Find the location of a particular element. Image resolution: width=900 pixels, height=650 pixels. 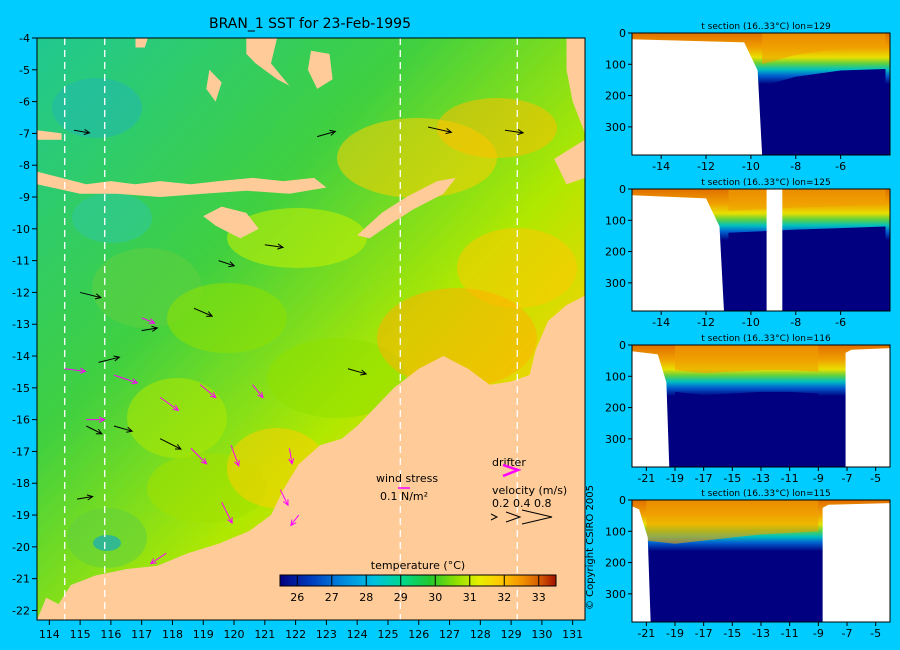

lat-tick-label: -22 is located at coordinates (21, 610).